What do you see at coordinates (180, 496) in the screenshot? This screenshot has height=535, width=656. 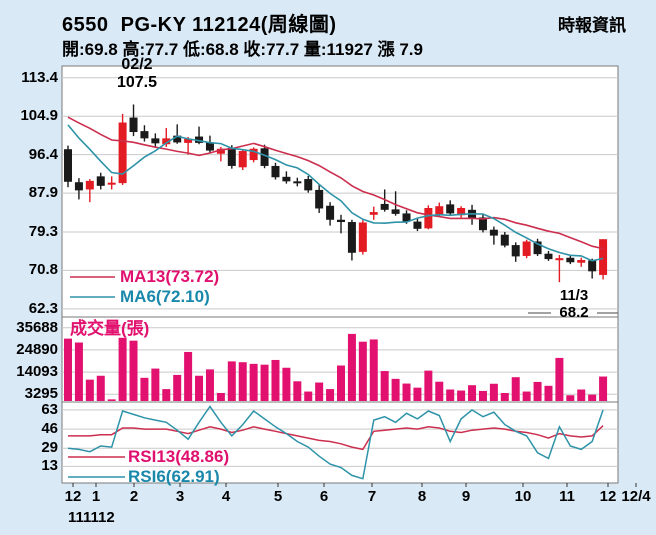 I see `x-axis-month-label: 3` at bounding box center [180, 496].